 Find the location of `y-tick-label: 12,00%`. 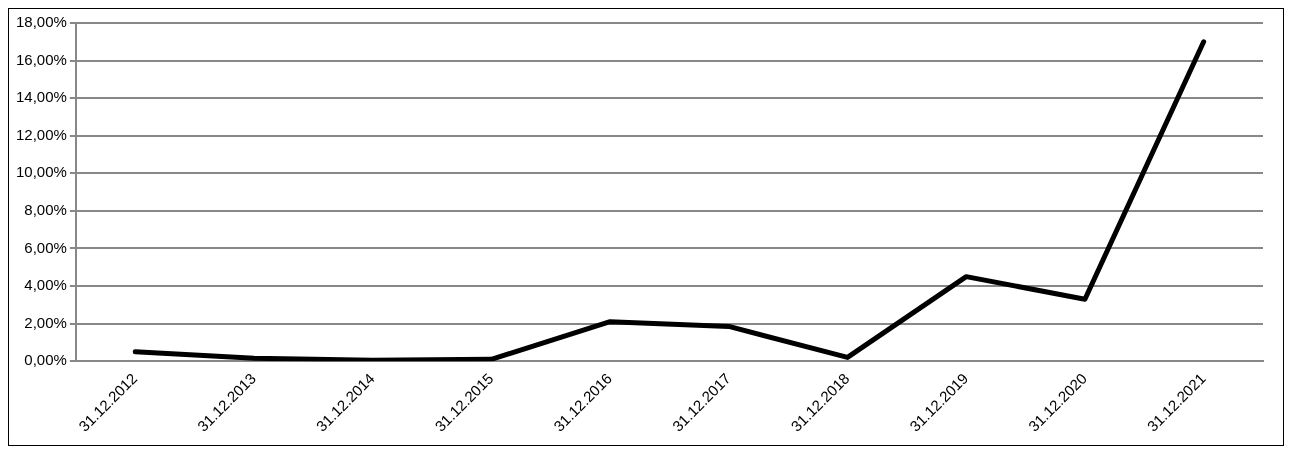

y-tick-label: 12,00% is located at coordinates (41, 134).